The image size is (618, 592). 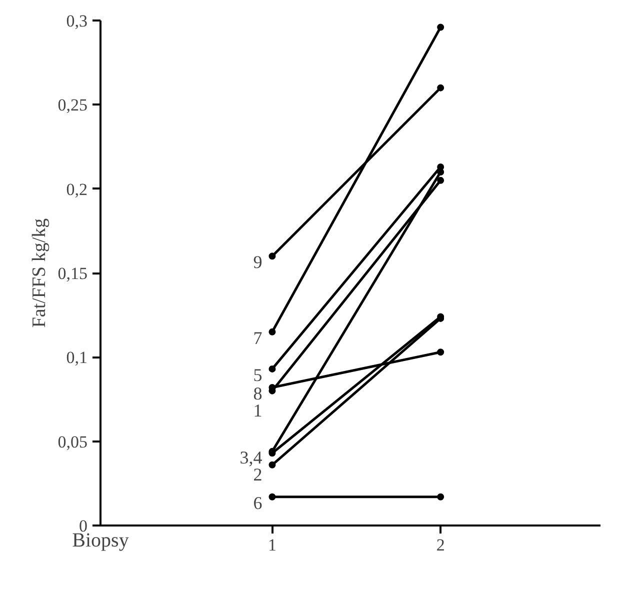 What do you see at coordinates (77, 21) in the screenshot?
I see `y-tick-label: 0,3` at bounding box center [77, 21].